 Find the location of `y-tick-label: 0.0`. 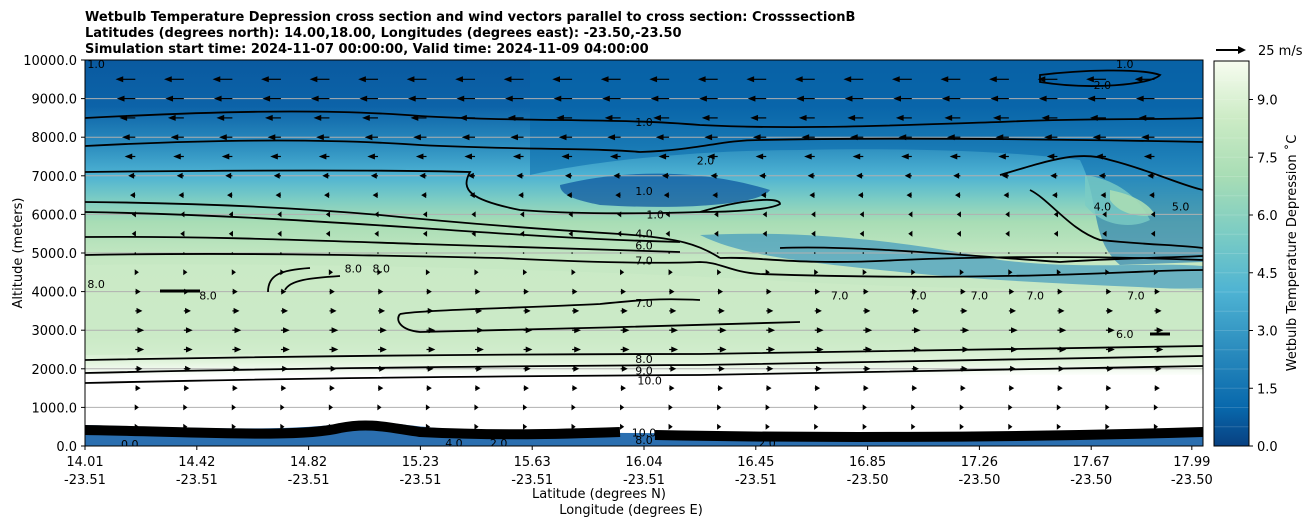

y-tick-label: 0.0 is located at coordinates (66, 447).